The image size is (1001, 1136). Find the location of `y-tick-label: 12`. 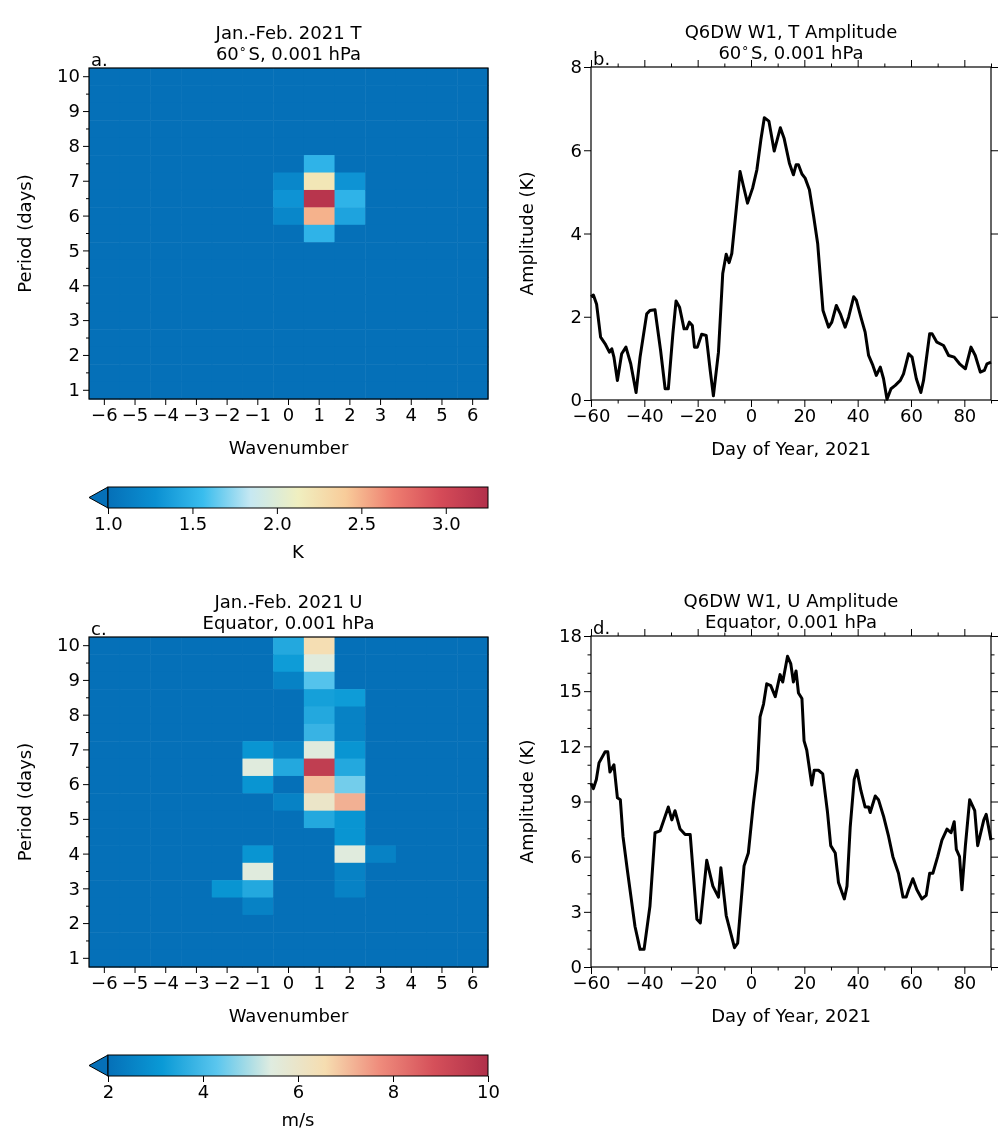

y-tick-label: 12 is located at coordinates (570, 746).